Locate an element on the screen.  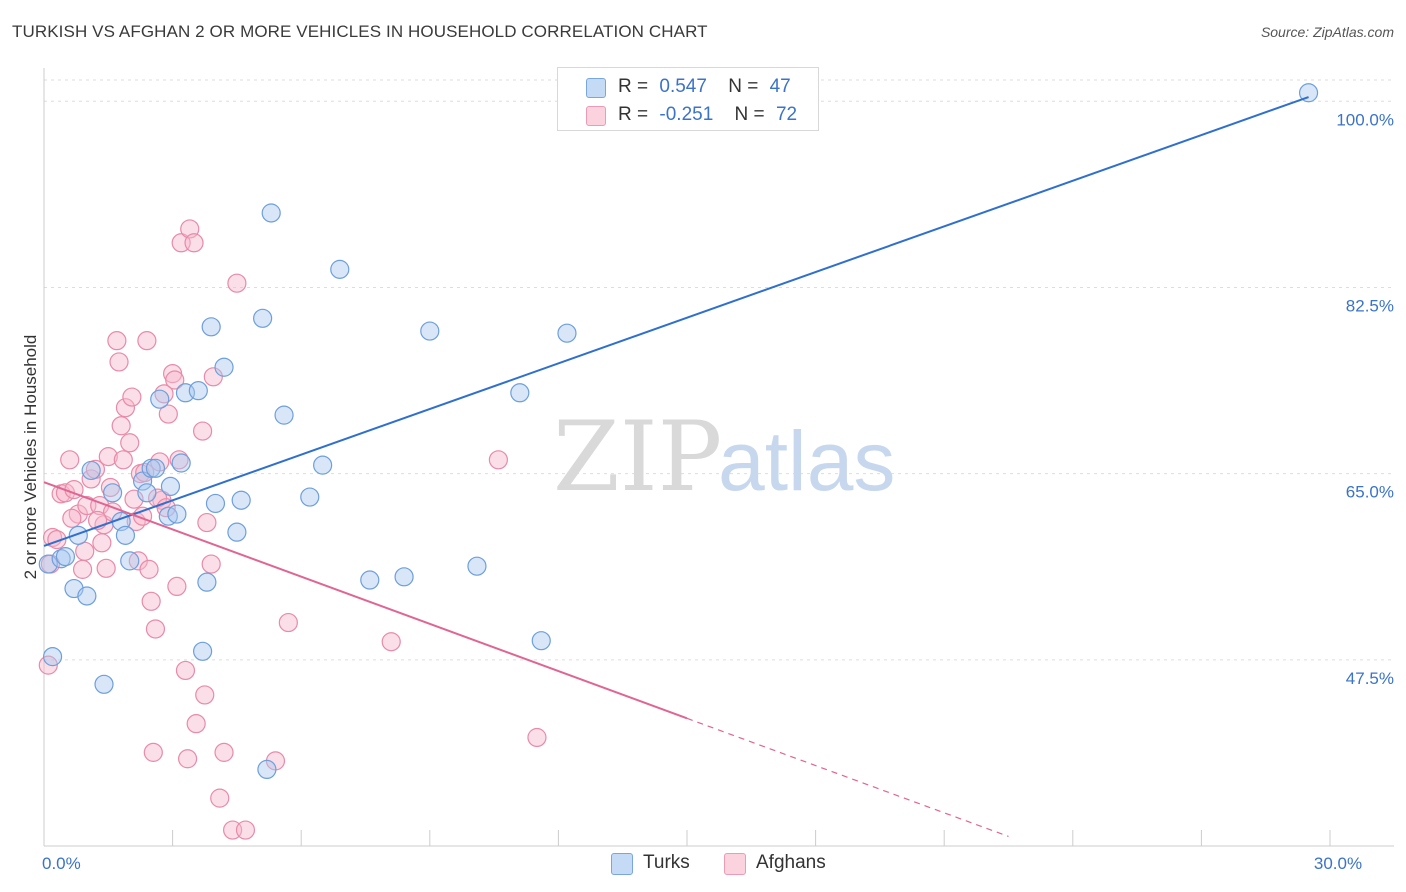
legend-text-afghans: R = -0.251 N = 72 is located at coordinates (707, 115).